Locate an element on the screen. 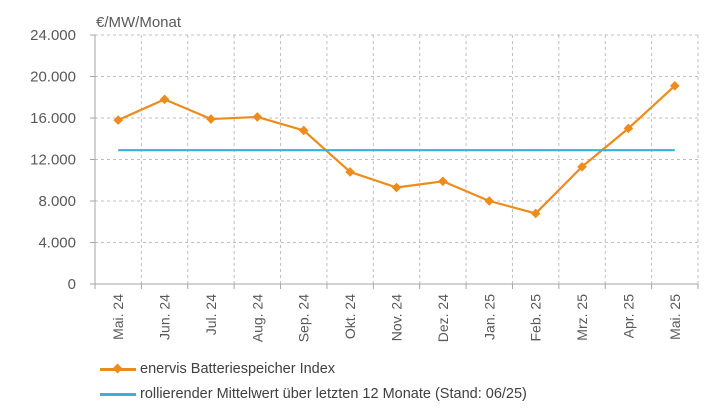 The height and width of the screenshot is (415, 720). y-tick-label: 20.000 is located at coordinates (53, 77).